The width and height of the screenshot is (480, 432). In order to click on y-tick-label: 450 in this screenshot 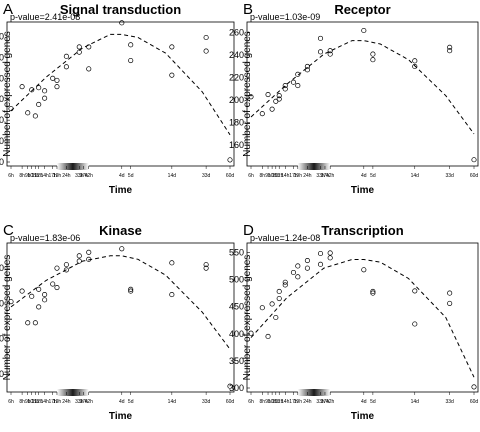, I will do `click(236, 307)`.